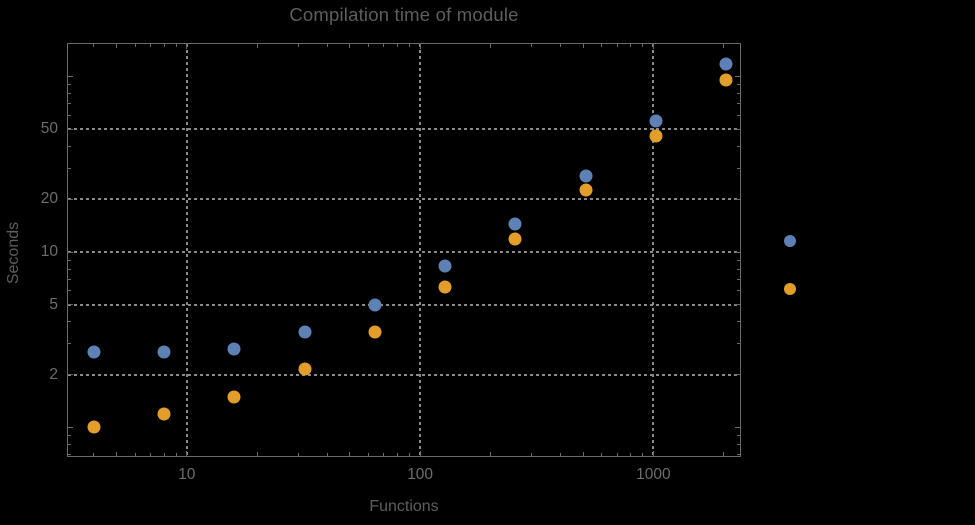  Describe the element at coordinates (53, 304) in the screenshot. I see `y-tick-label-5: 5` at that location.